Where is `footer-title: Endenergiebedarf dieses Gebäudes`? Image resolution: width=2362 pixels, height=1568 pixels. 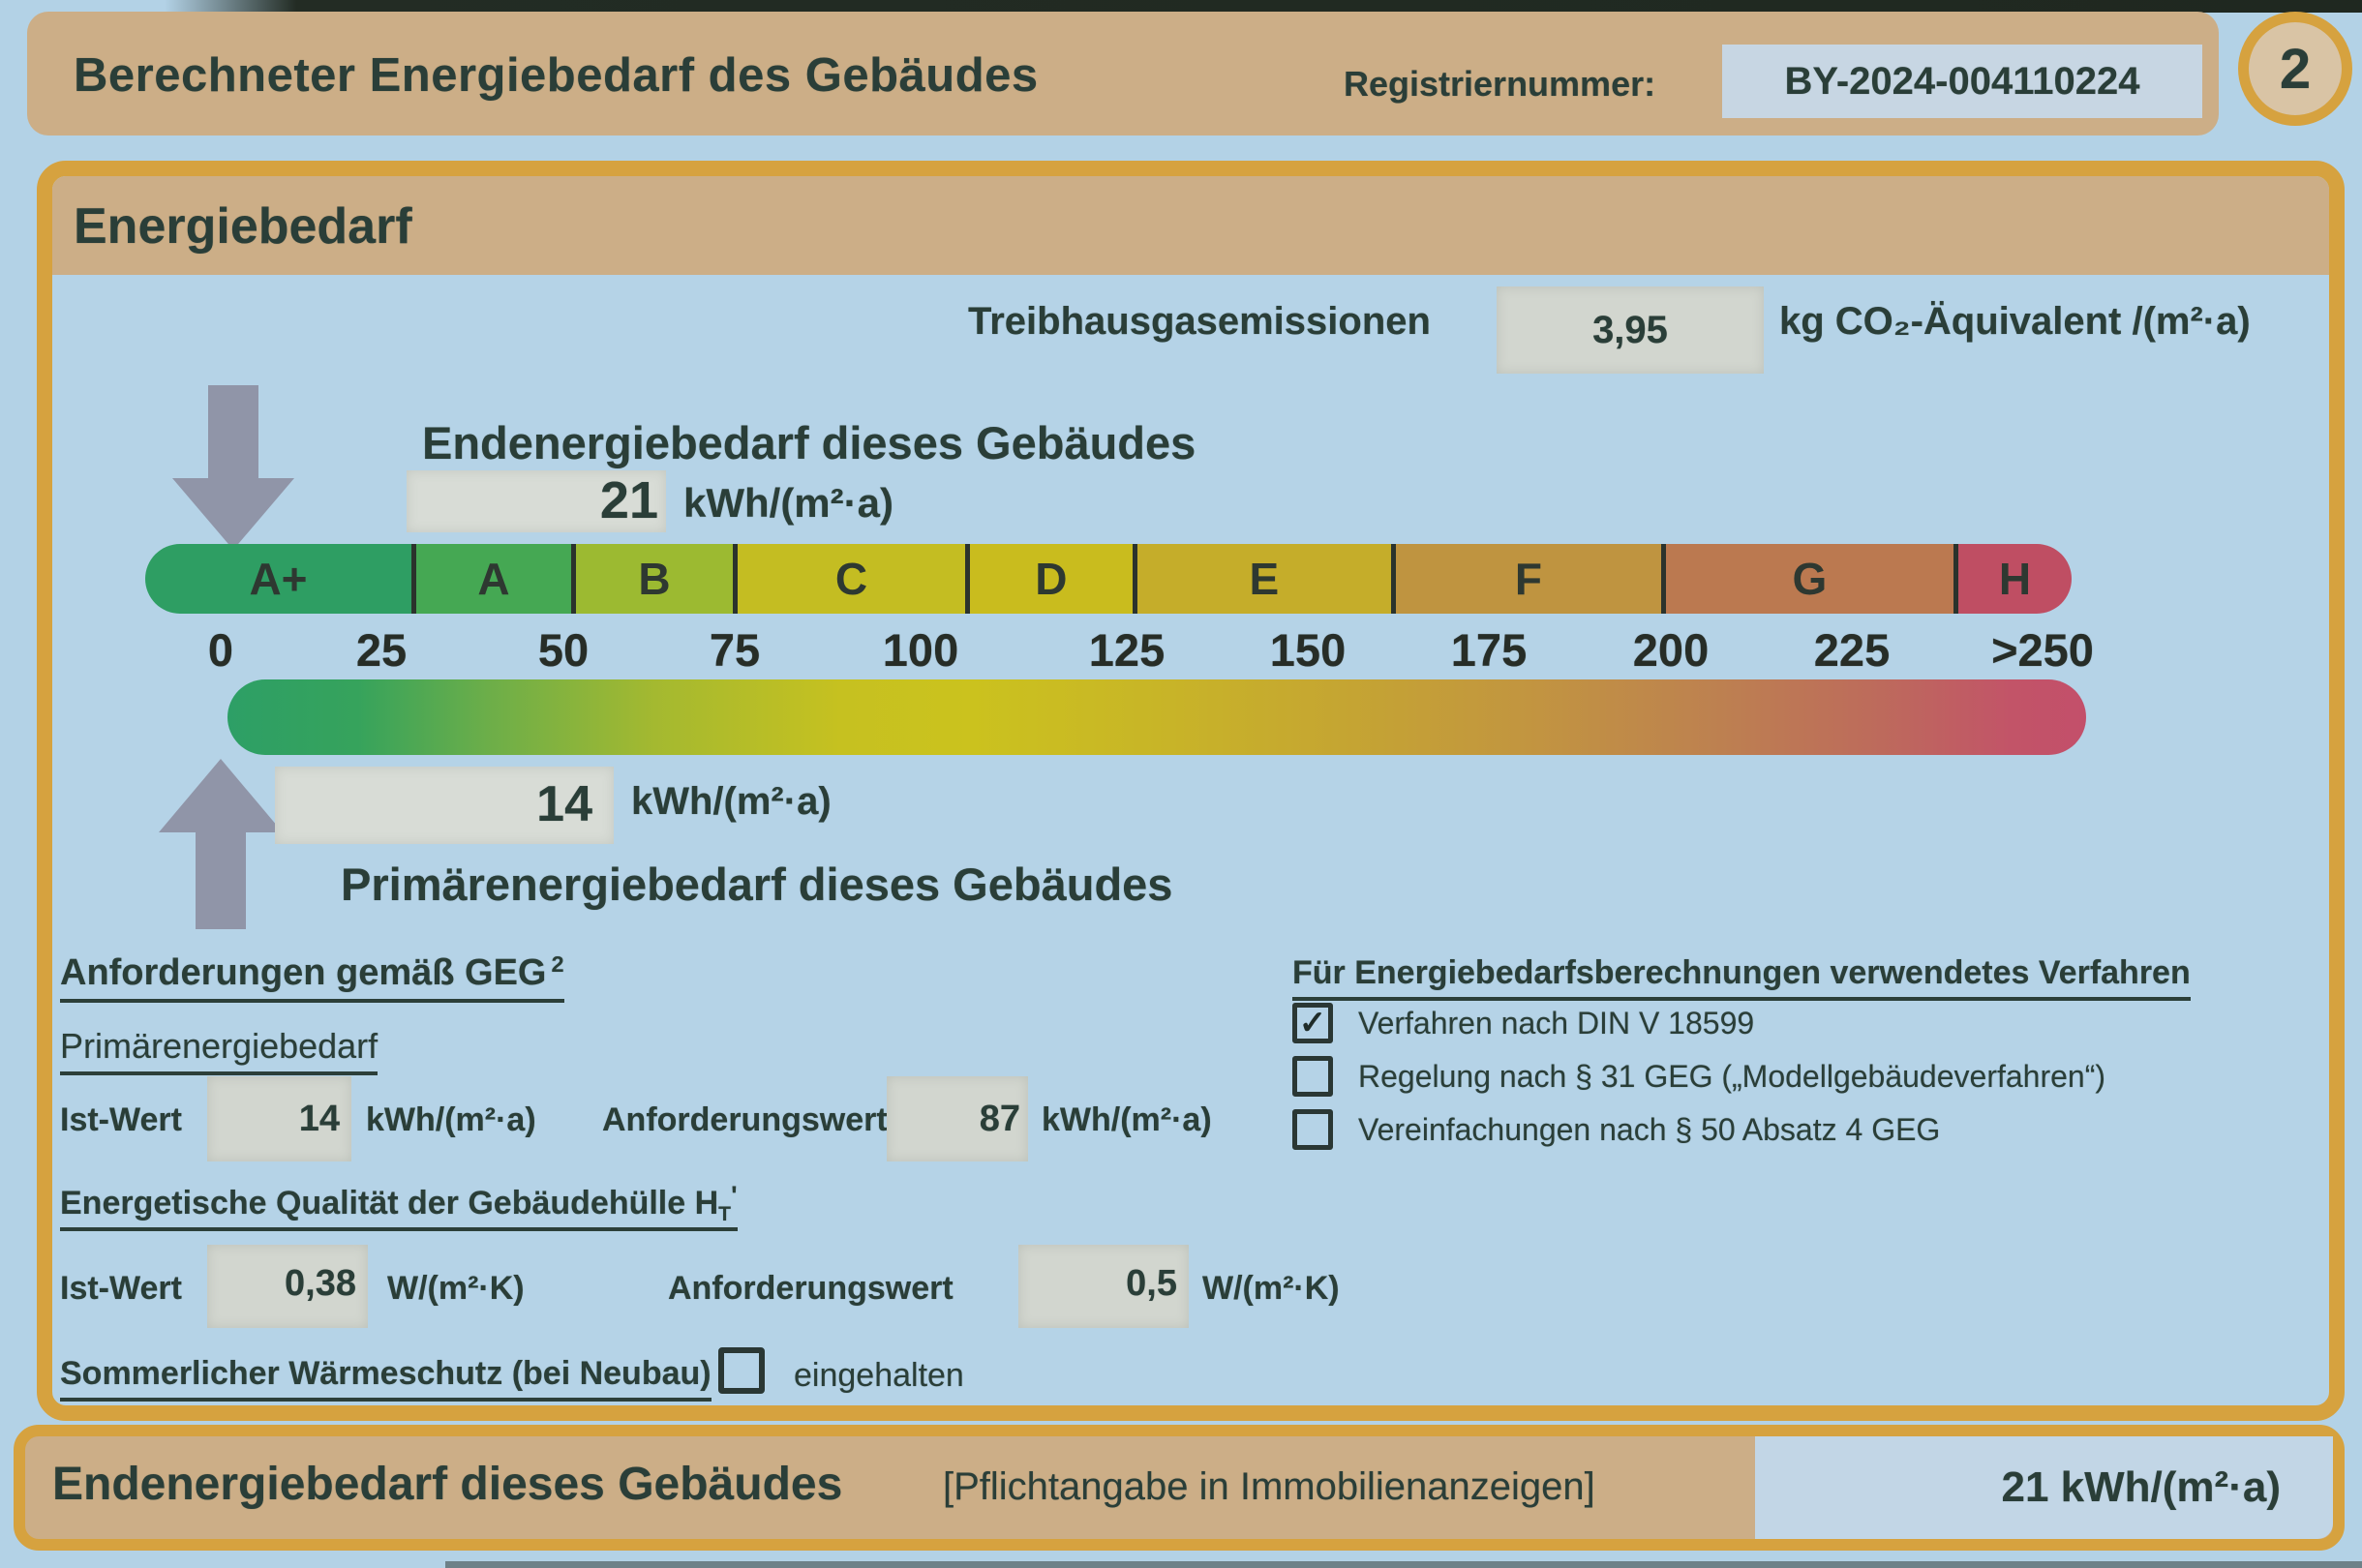
footer-title: Endenergiebedarf dieses Gebäudes is located at coordinates (447, 1484).